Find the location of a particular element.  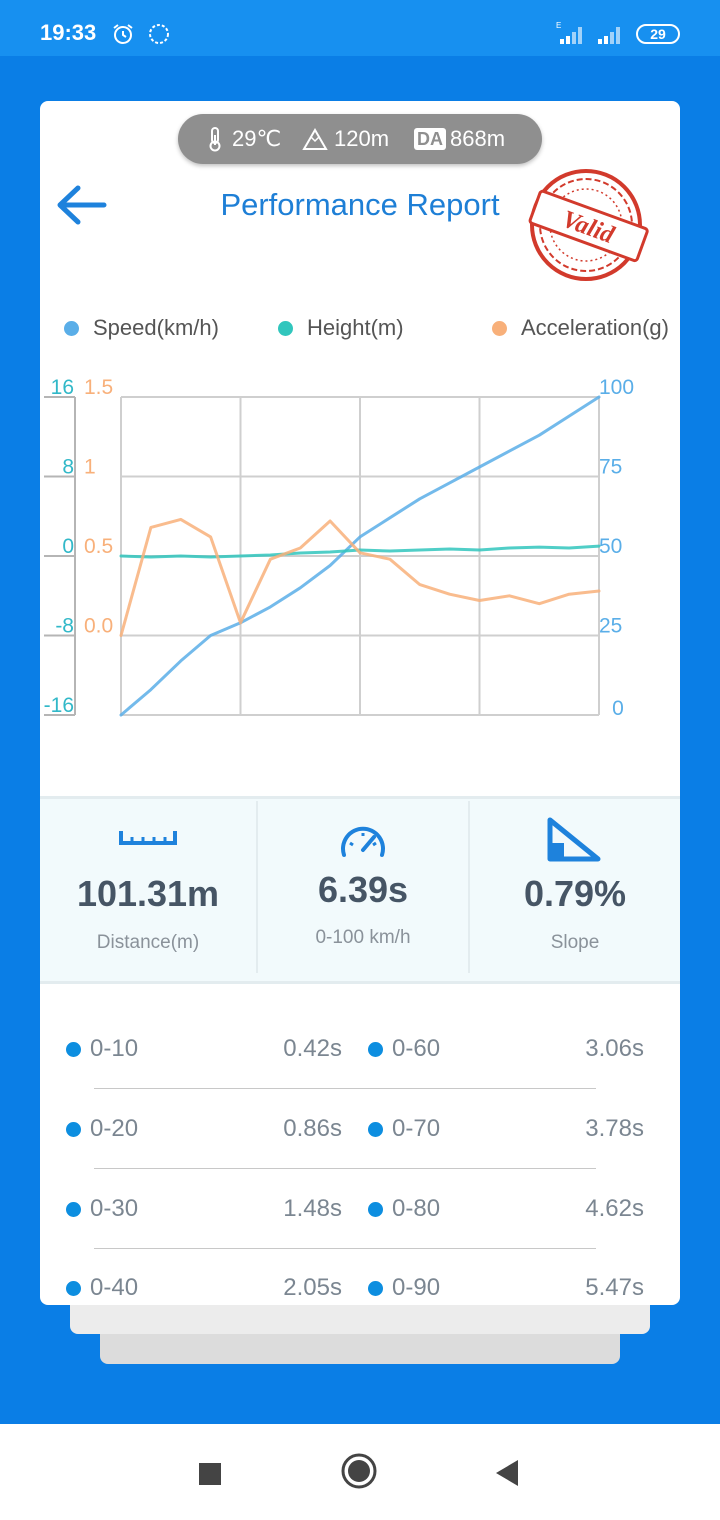

split-value: 0.42s is located at coordinates (312, 1048).